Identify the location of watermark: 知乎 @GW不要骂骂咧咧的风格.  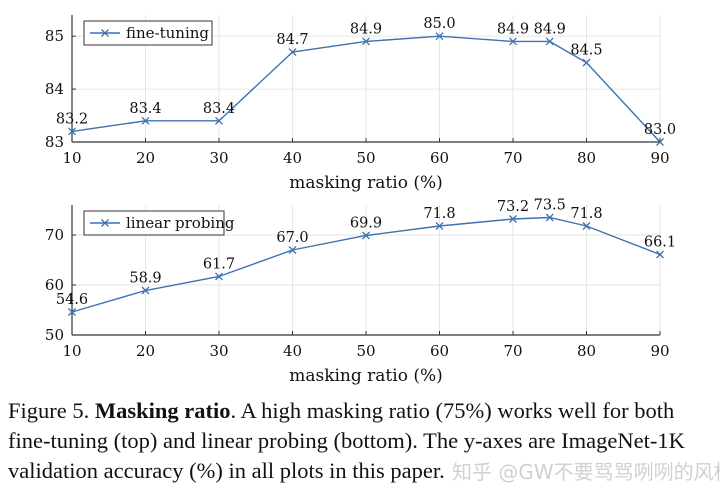
(586, 472).